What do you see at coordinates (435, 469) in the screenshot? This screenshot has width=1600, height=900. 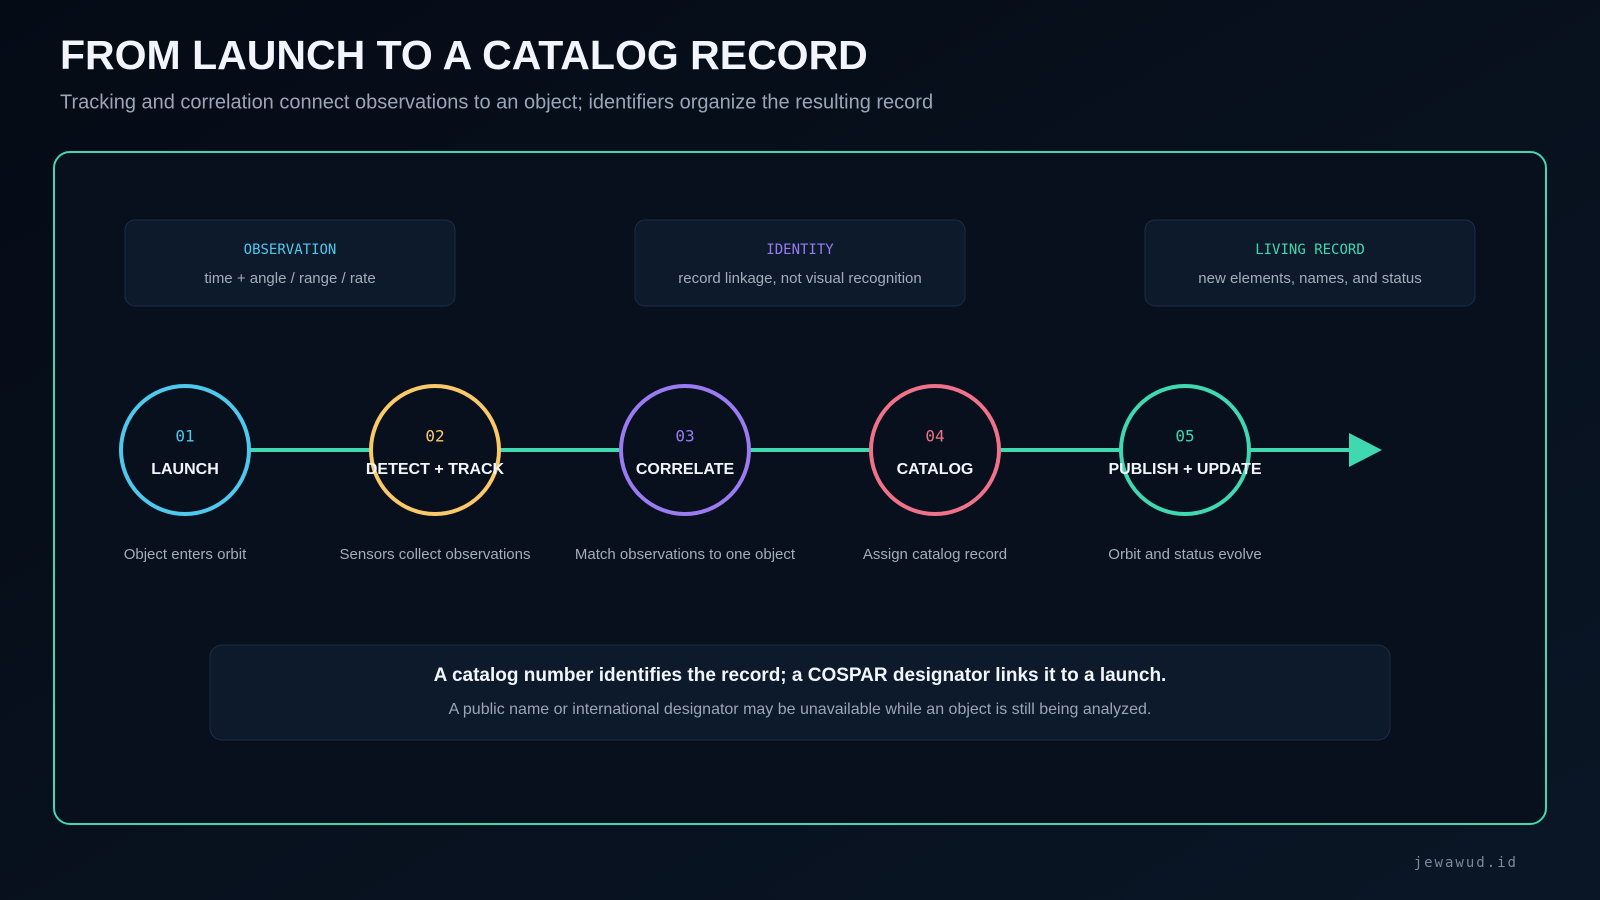 I see `step-label: DETECT + TRACK` at bounding box center [435, 469].